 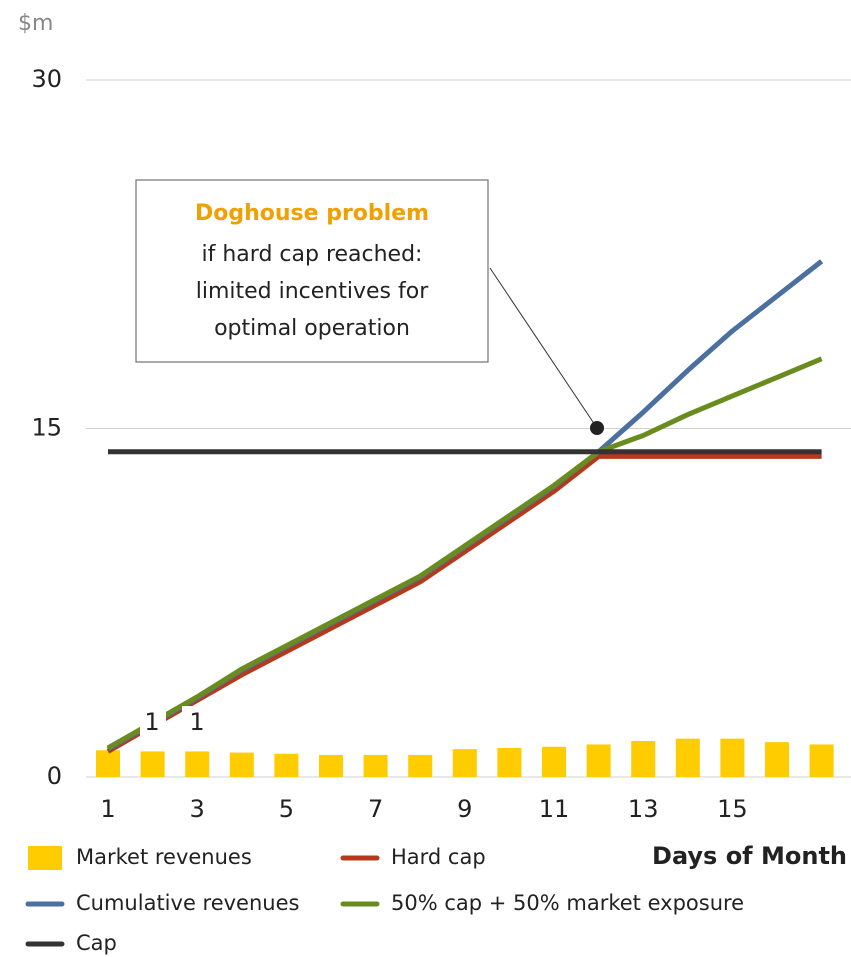 I want to click on y-tick-label: 0, so click(x=54, y=776).